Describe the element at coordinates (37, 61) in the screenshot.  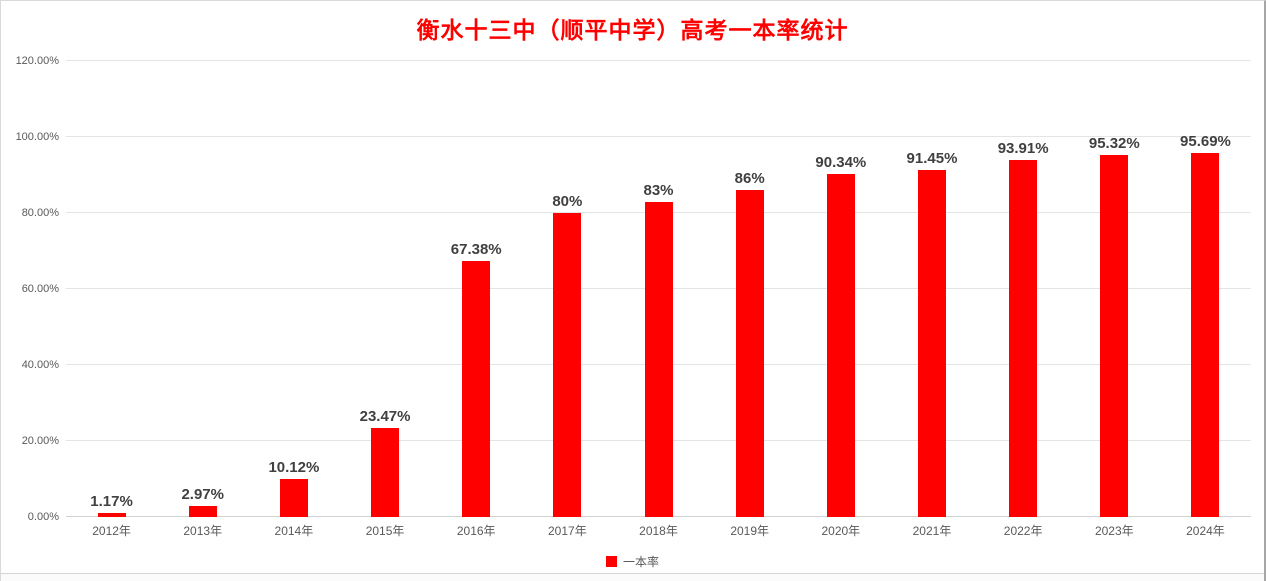
I see `y-tick-label: 120.00%` at that location.